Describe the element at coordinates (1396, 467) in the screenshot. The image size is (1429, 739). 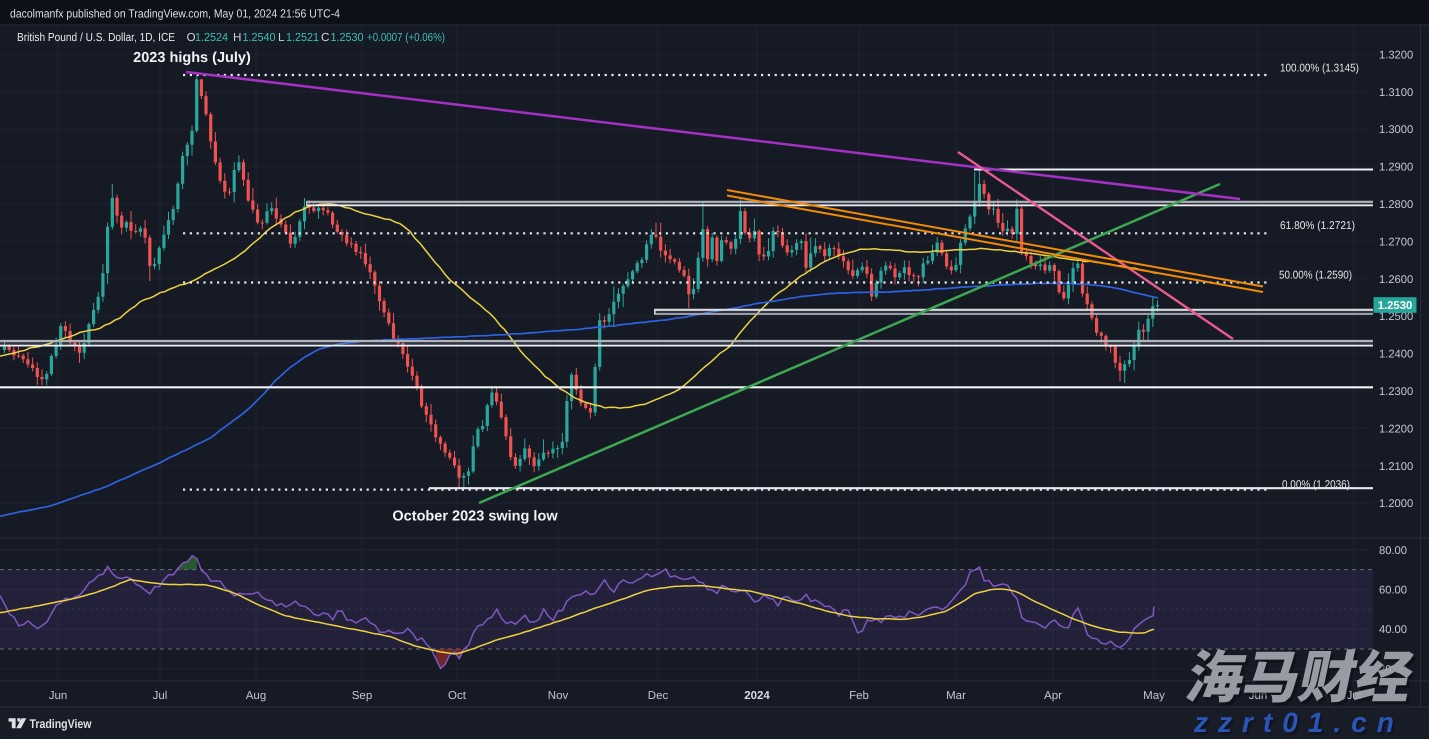
I see `svg-text: 1.2100` at that location.